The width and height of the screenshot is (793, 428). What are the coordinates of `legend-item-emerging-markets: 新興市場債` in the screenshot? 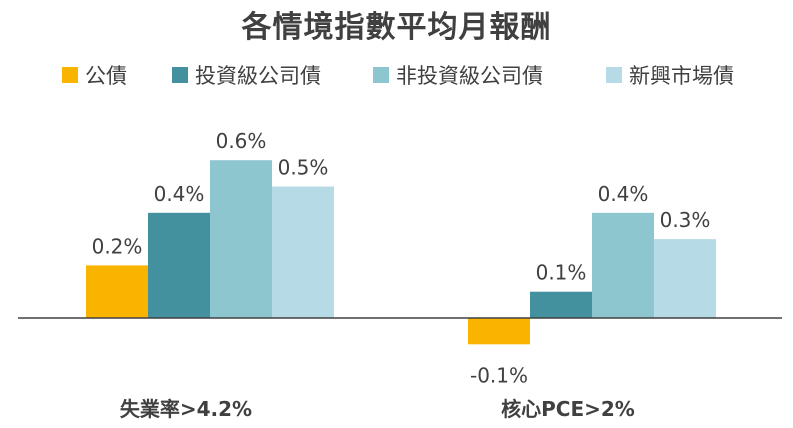 It's located at (670, 75).